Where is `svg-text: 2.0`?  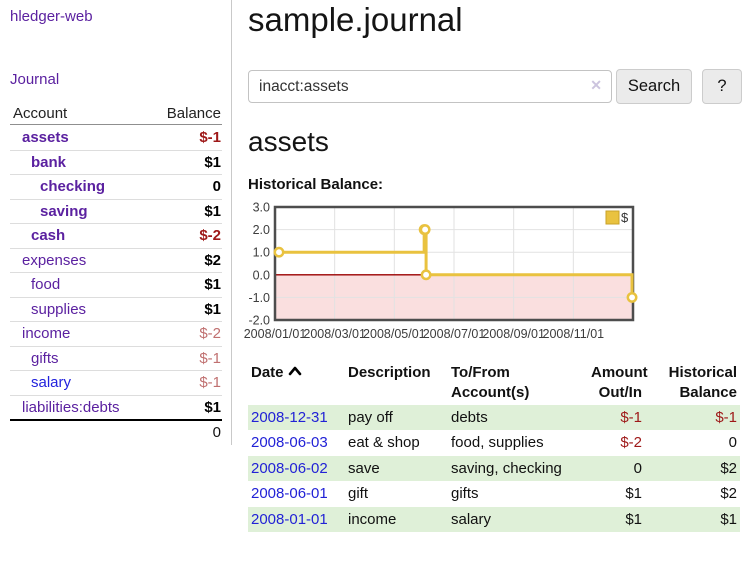
svg-text: 2.0 is located at coordinates (261, 230).